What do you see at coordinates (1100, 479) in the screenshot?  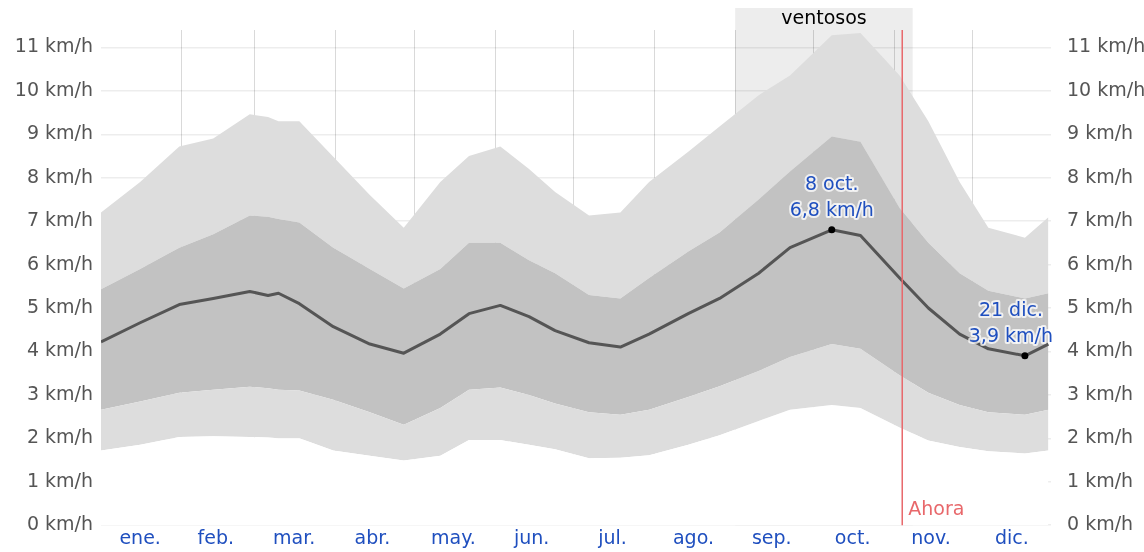 I see `y2-tick-label: 1 km/h` at bounding box center [1100, 479].